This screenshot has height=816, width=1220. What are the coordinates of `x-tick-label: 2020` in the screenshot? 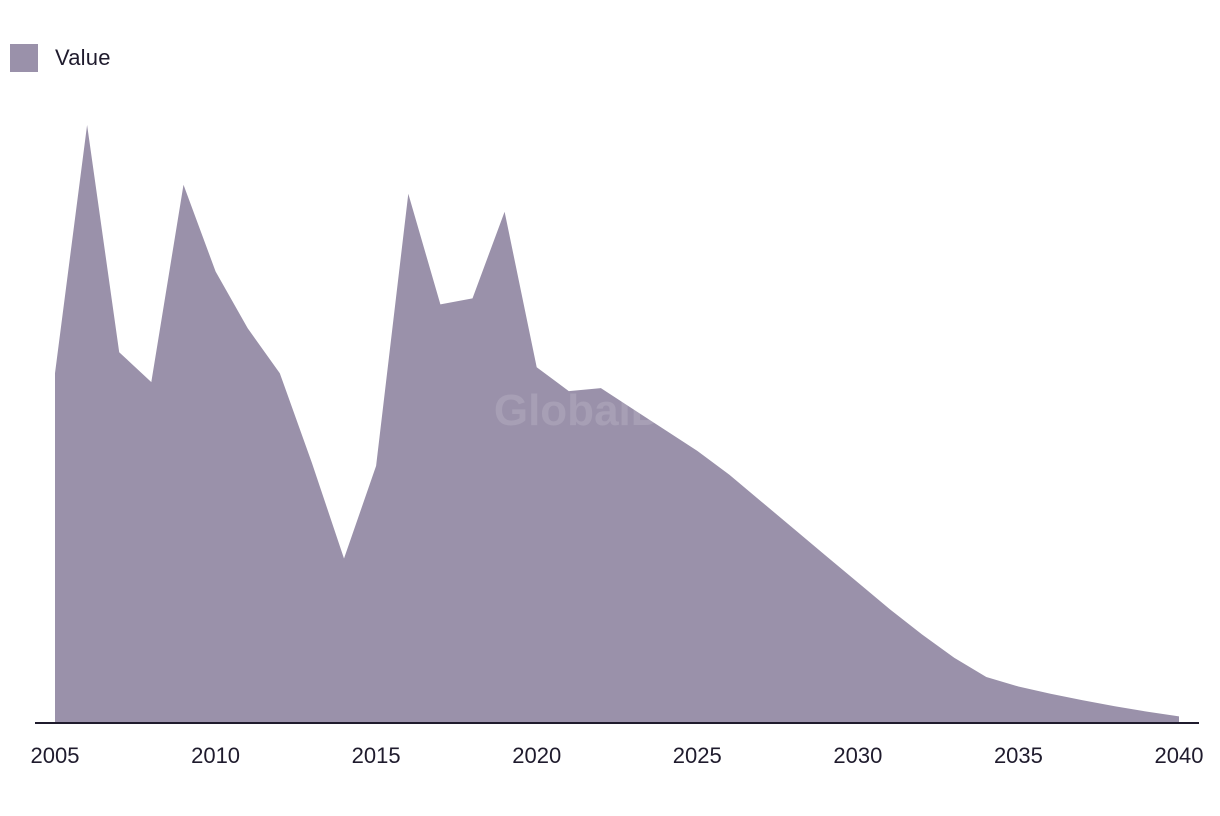 It's located at (536, 755).